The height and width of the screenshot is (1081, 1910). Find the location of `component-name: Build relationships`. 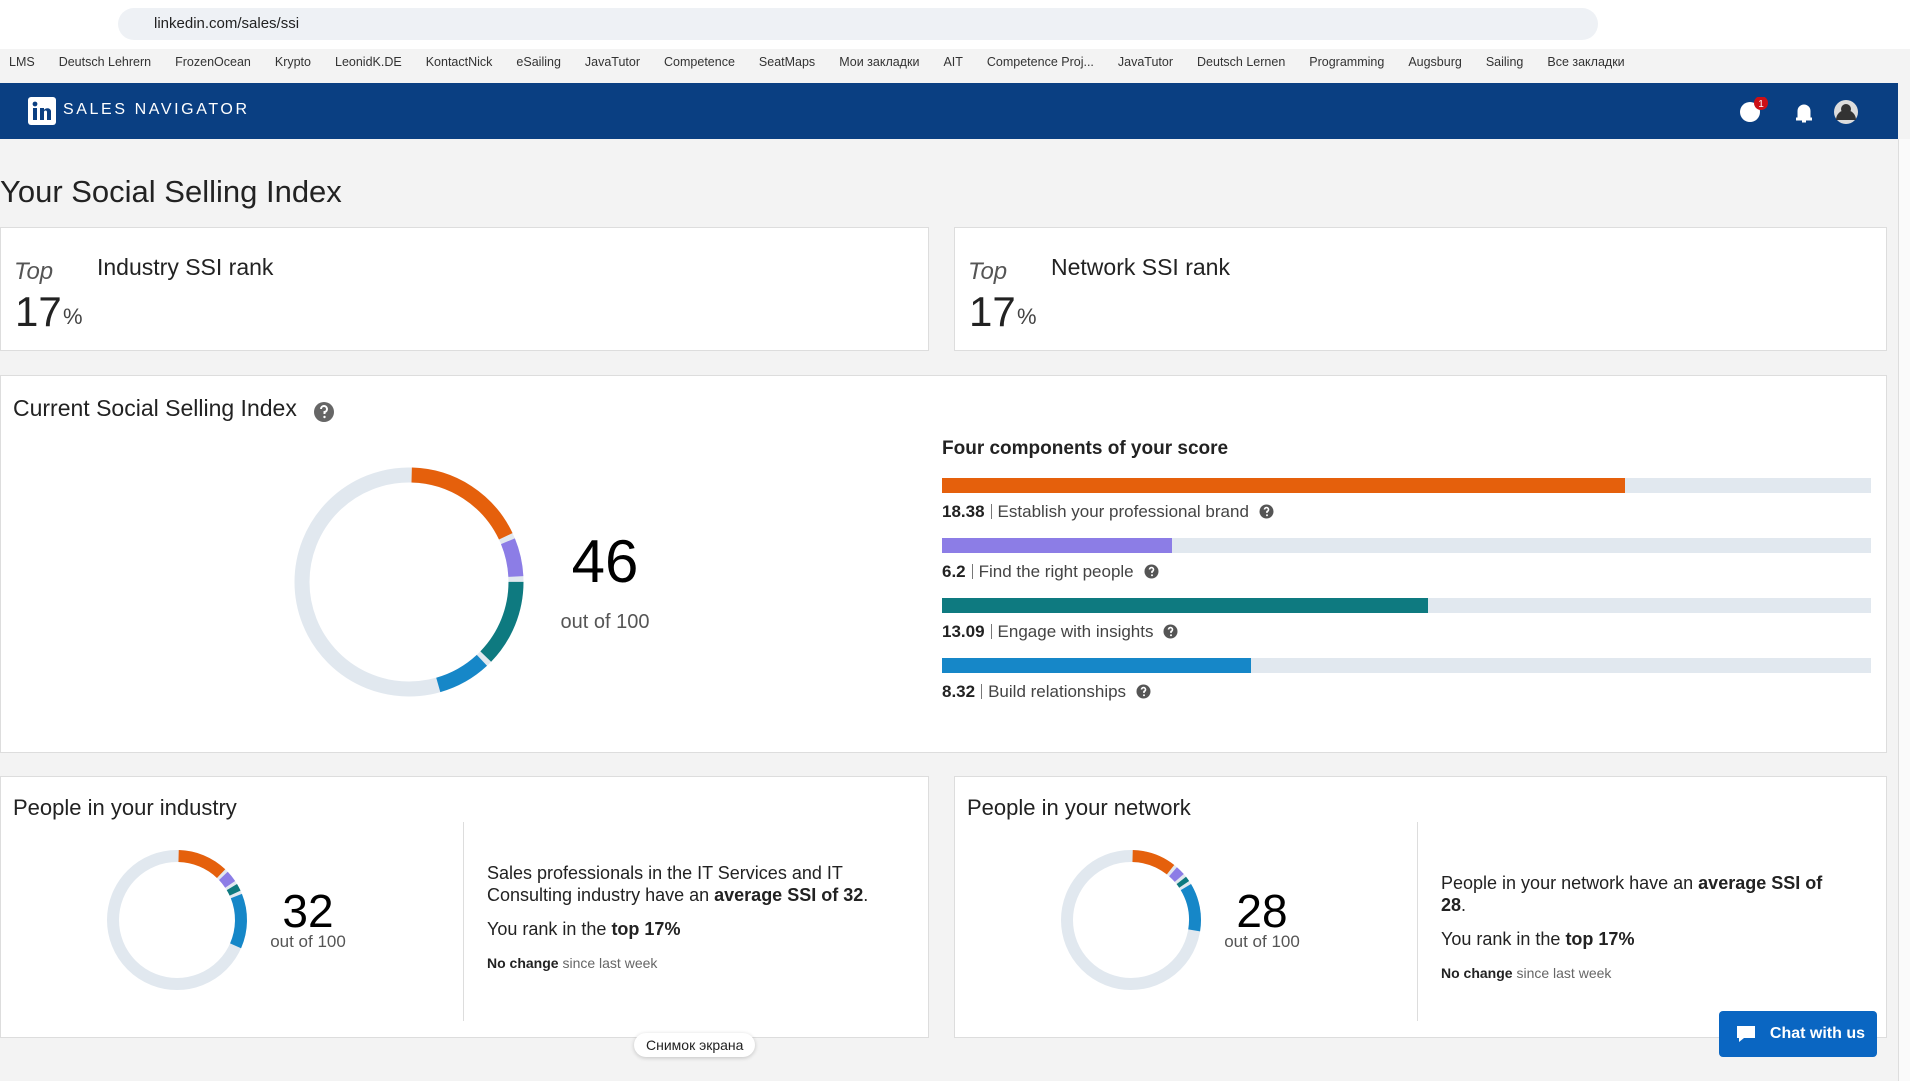

component-name: Build relationships is located at coordinates (1057, 691).